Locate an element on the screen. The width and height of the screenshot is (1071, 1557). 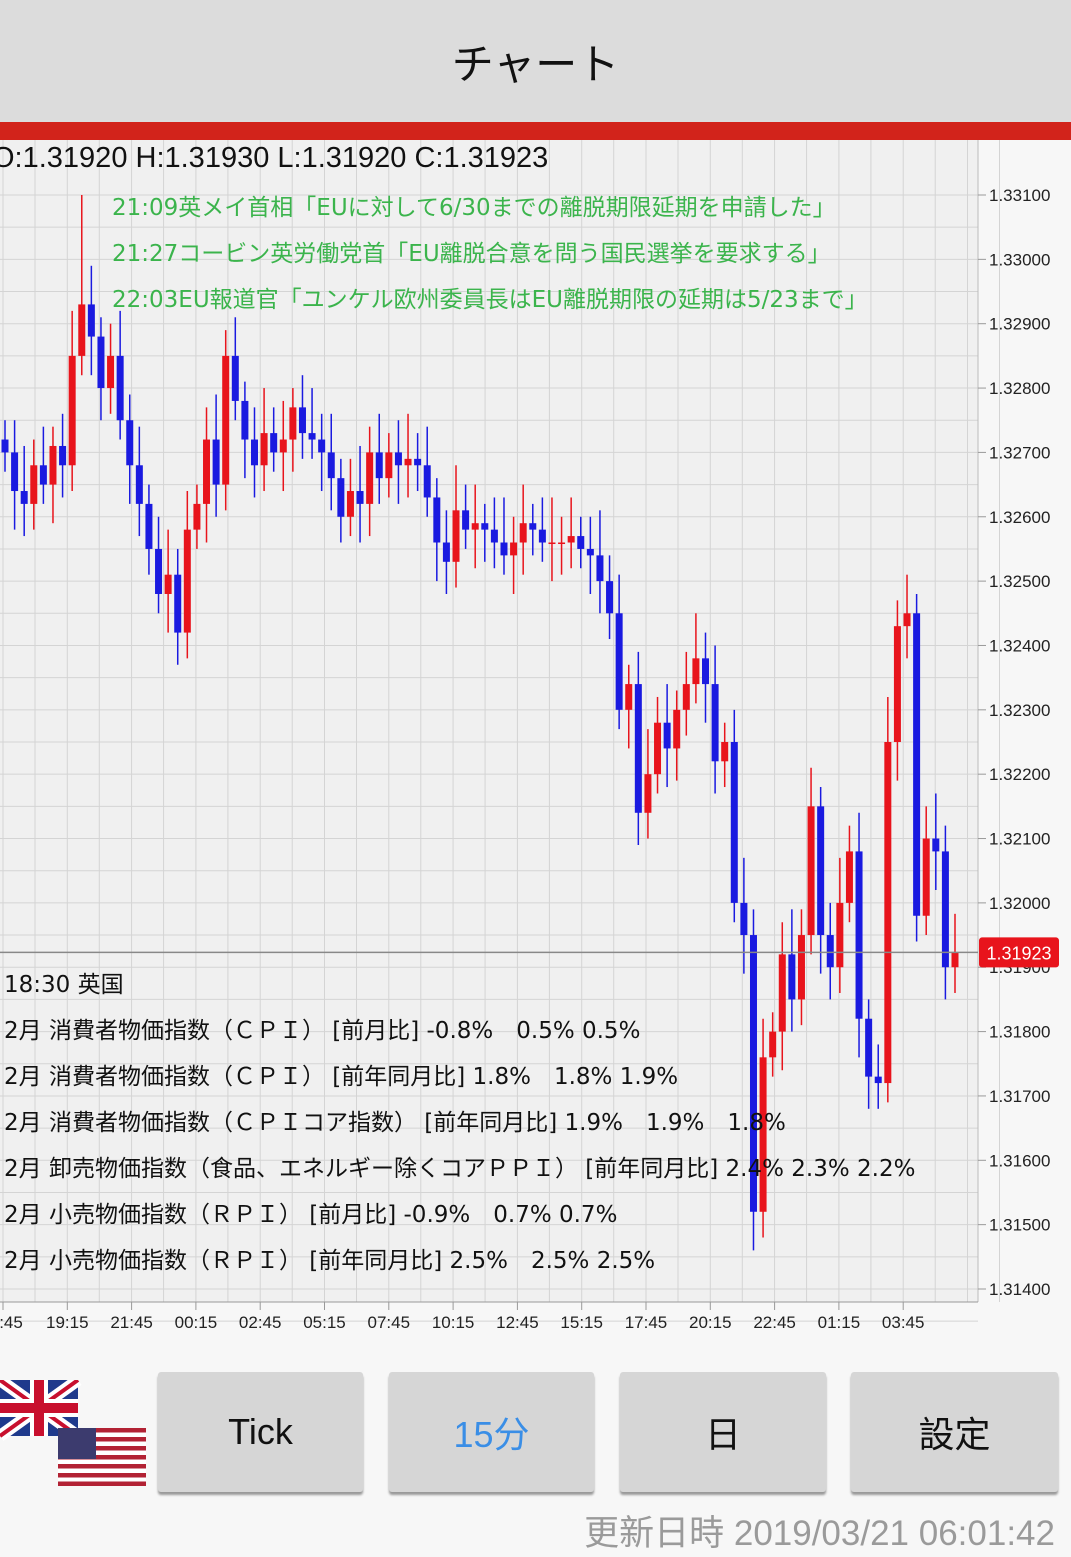
y-tick-label: 1.32900 is located at coordinates (1019, 324).